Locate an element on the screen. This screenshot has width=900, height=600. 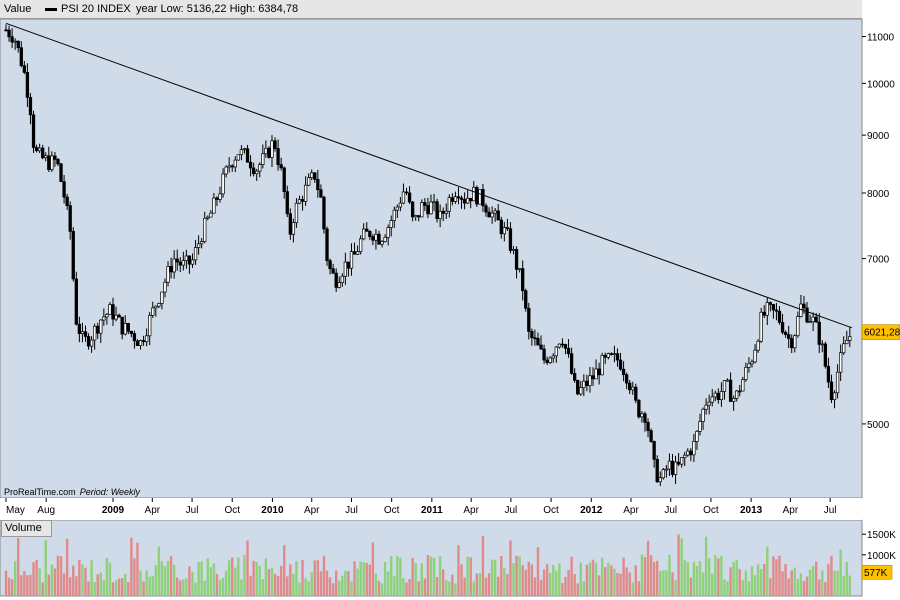
x-tick-label: 2009 is located at coordinates (113, 510).